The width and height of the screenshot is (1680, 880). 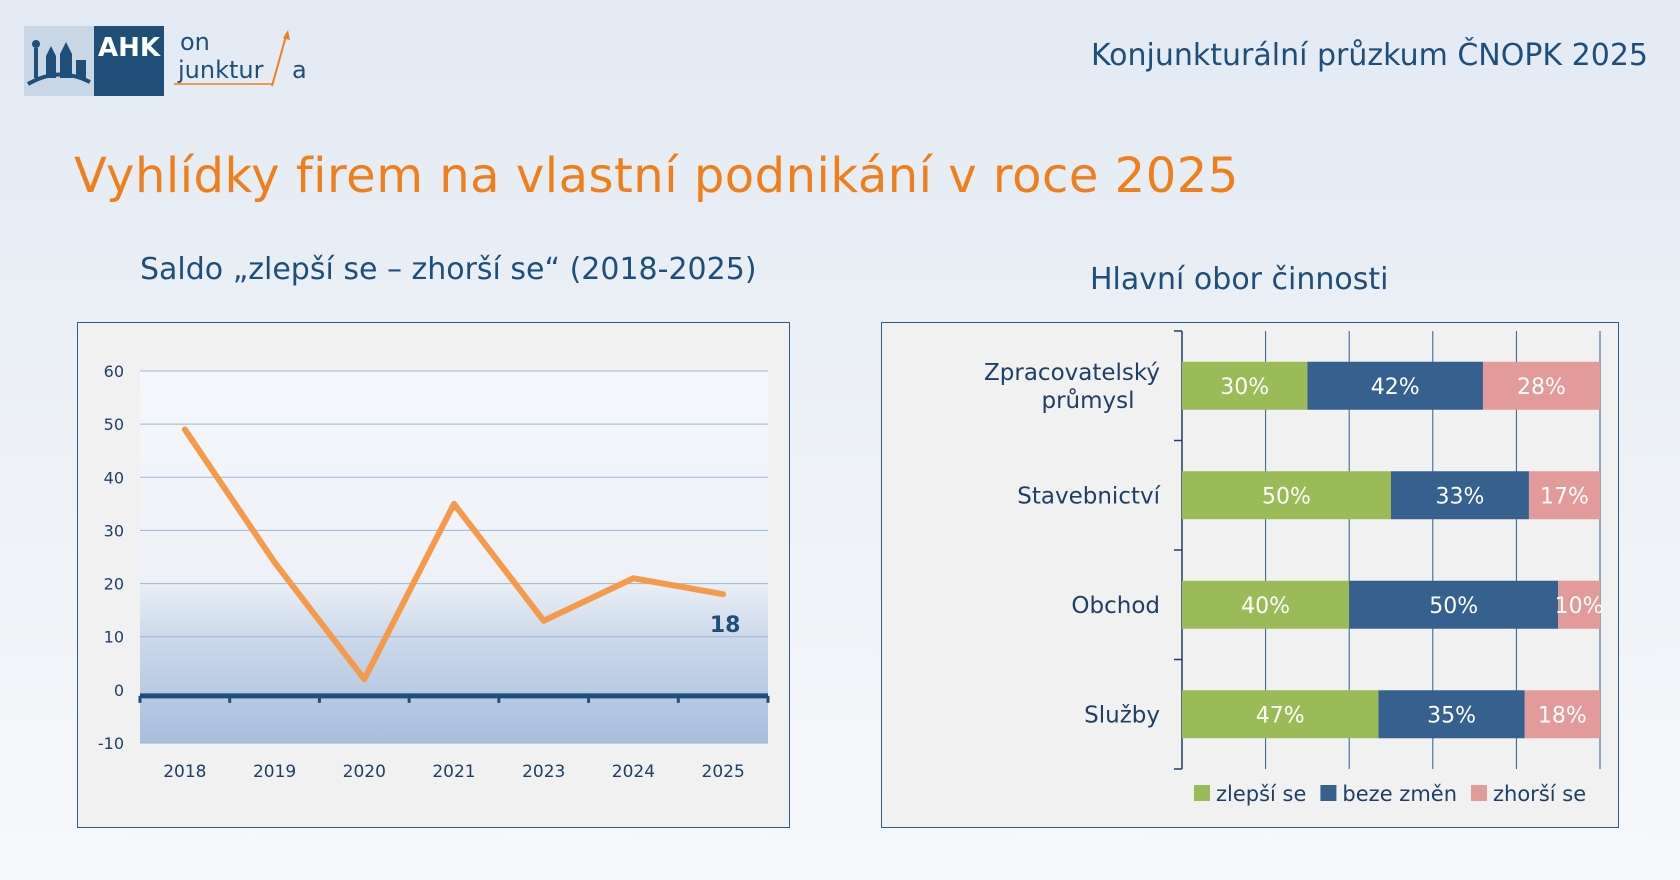 I want to click on category-label-line2: průmysl, so click(x=1087, y=400).